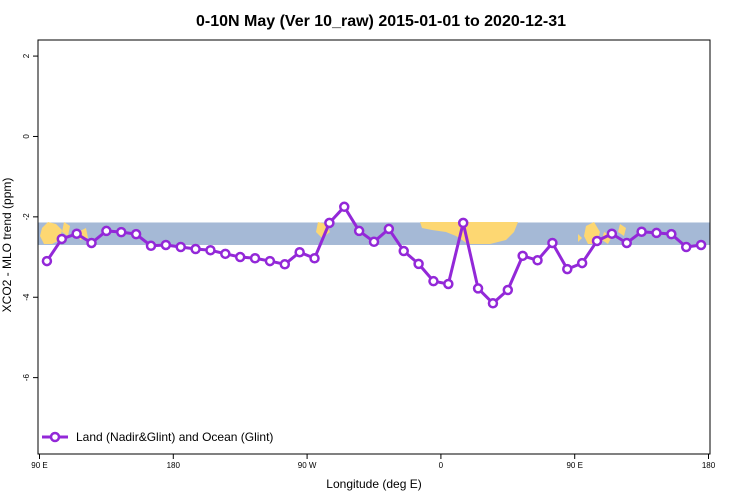 The height and width of the screenshot is (500, 750). Describe the element at coordinates (26, 55) in the screenshot. I see `y-tick-label: 2` at that location.